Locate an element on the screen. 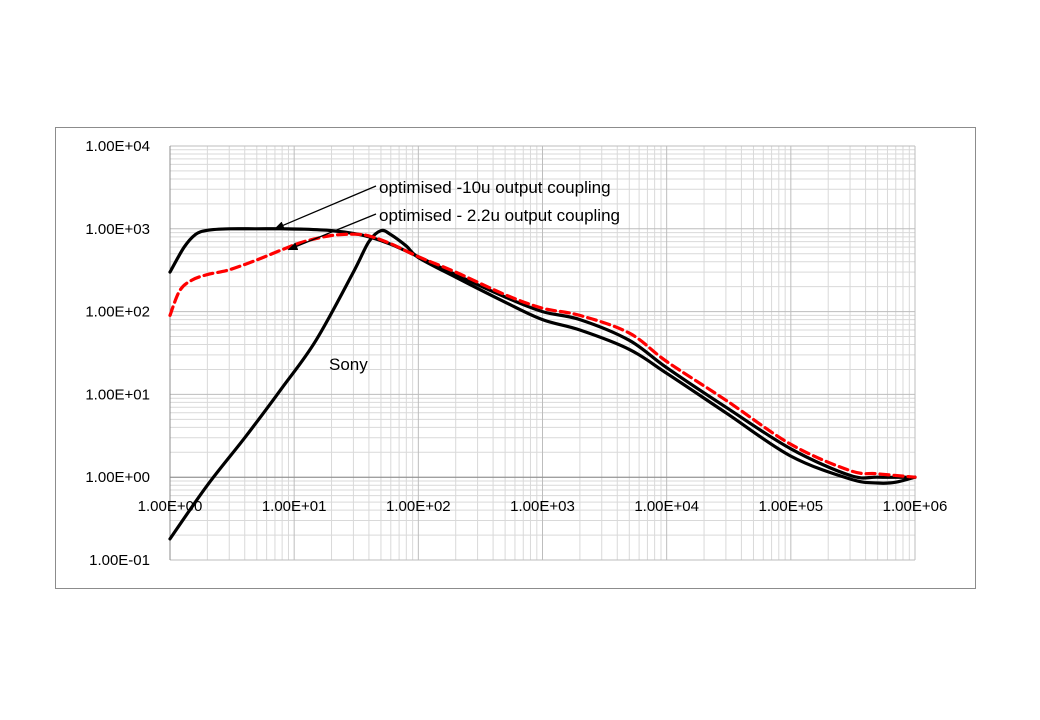 Image resolution: width=1040 pixels, height=720 pixels. x-tick-label: 1.00E+03 is located at coordinates (542, 506).